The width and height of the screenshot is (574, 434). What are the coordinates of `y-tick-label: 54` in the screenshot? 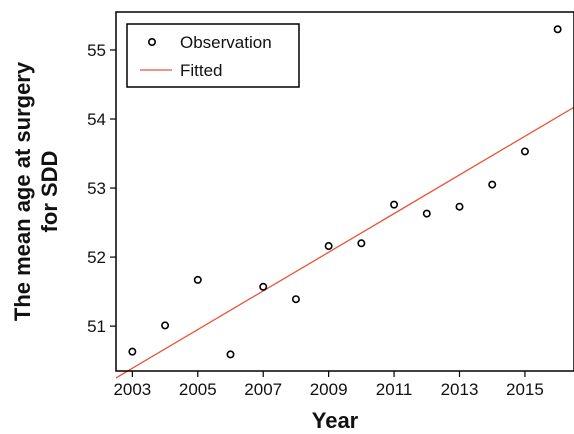 It's located at (96, 119).